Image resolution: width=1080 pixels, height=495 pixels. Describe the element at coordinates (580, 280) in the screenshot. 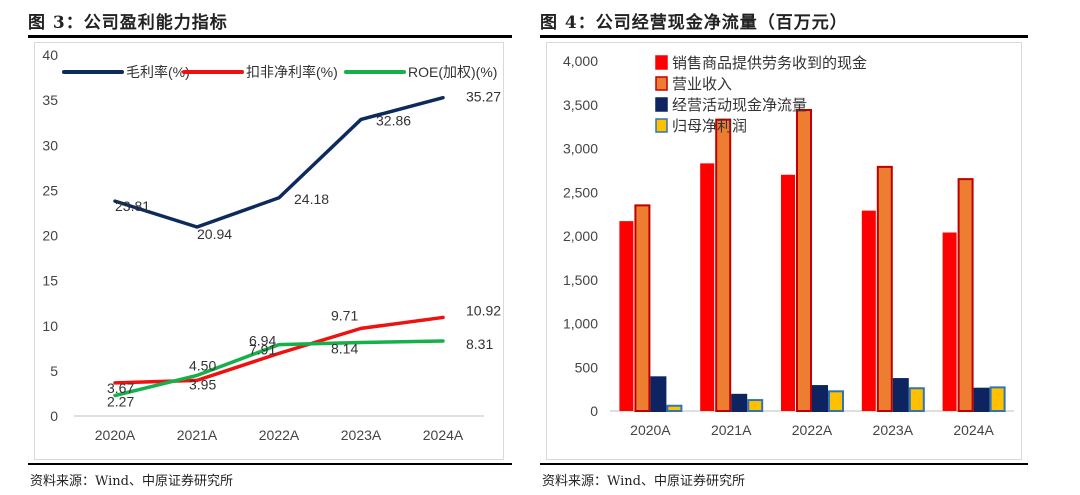

I see `y-tick-label: 1,500` at that location.